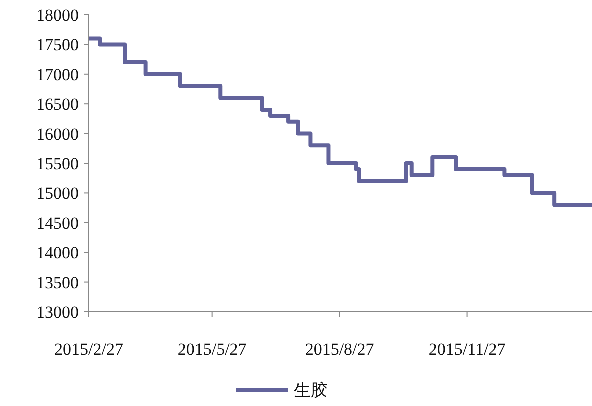  I want to click on y-tick-label: 18000, so click(57, 15).